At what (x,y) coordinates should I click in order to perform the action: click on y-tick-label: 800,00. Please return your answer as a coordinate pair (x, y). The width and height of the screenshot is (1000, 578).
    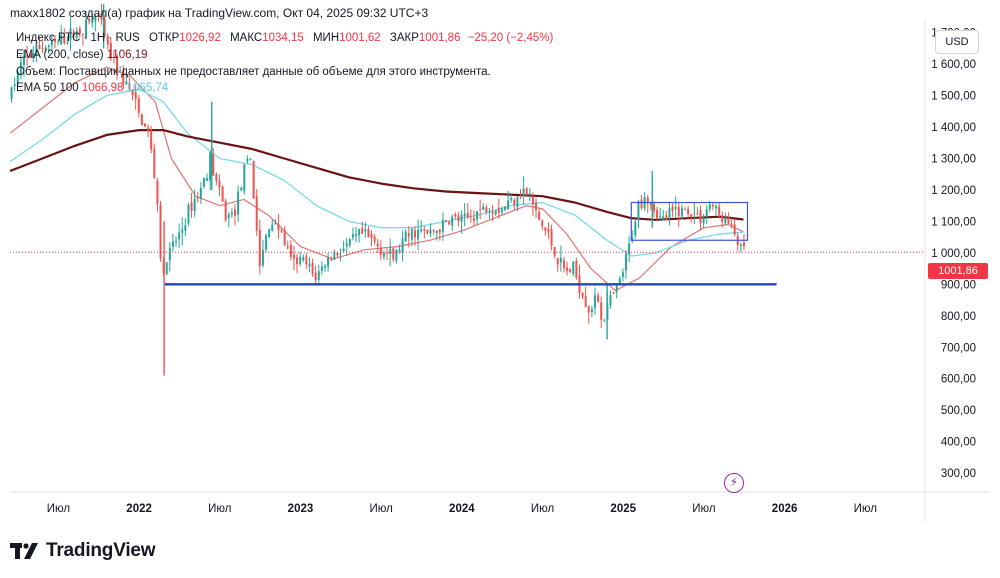
    Looking at the image, I should click on (958, 317).